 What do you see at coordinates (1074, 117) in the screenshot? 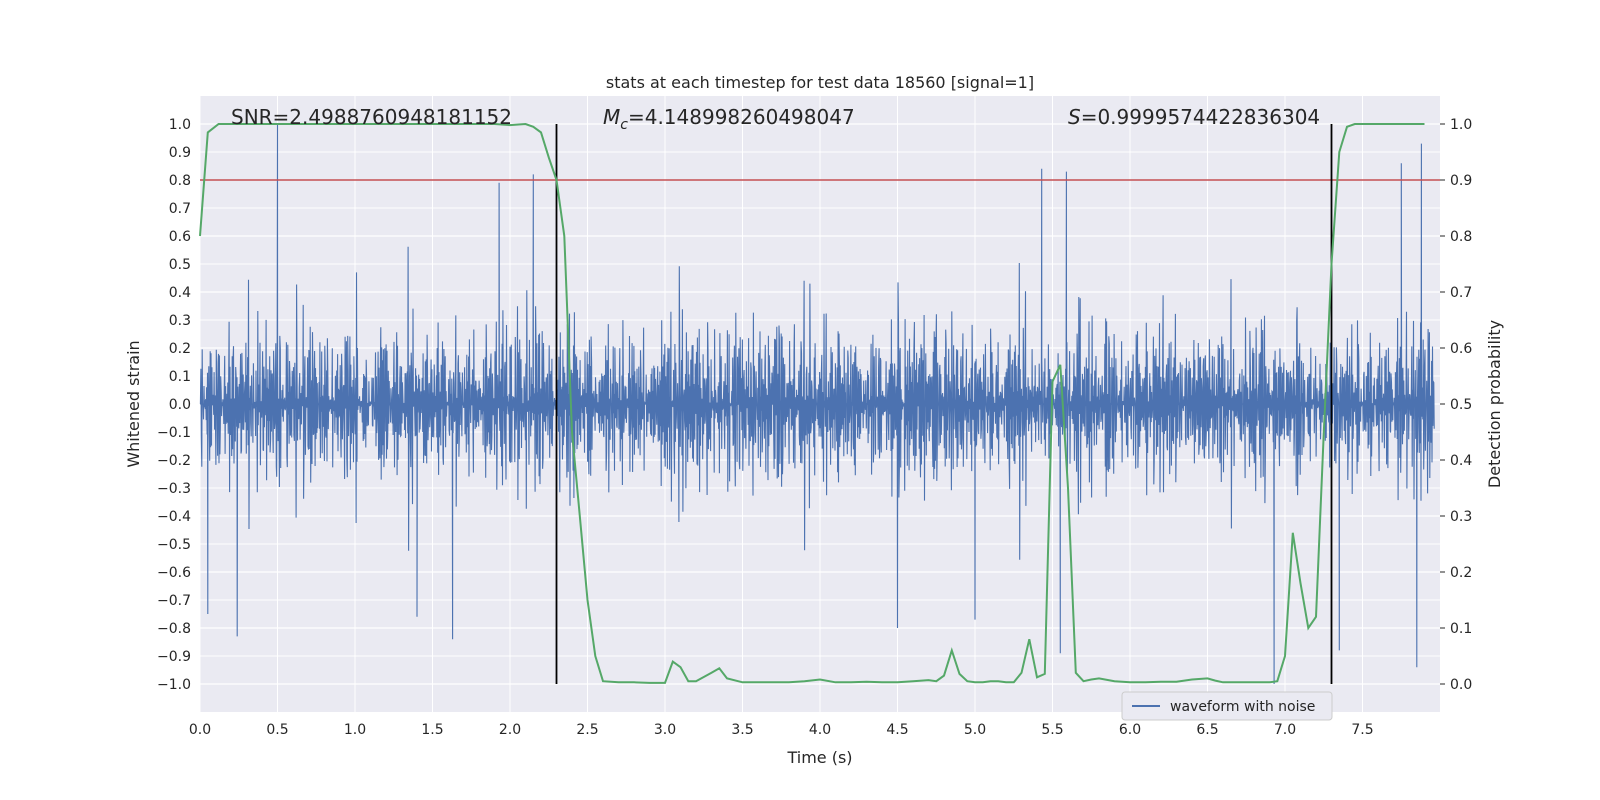
I see `s-symbol: S` at bounding box center [1074, 117].